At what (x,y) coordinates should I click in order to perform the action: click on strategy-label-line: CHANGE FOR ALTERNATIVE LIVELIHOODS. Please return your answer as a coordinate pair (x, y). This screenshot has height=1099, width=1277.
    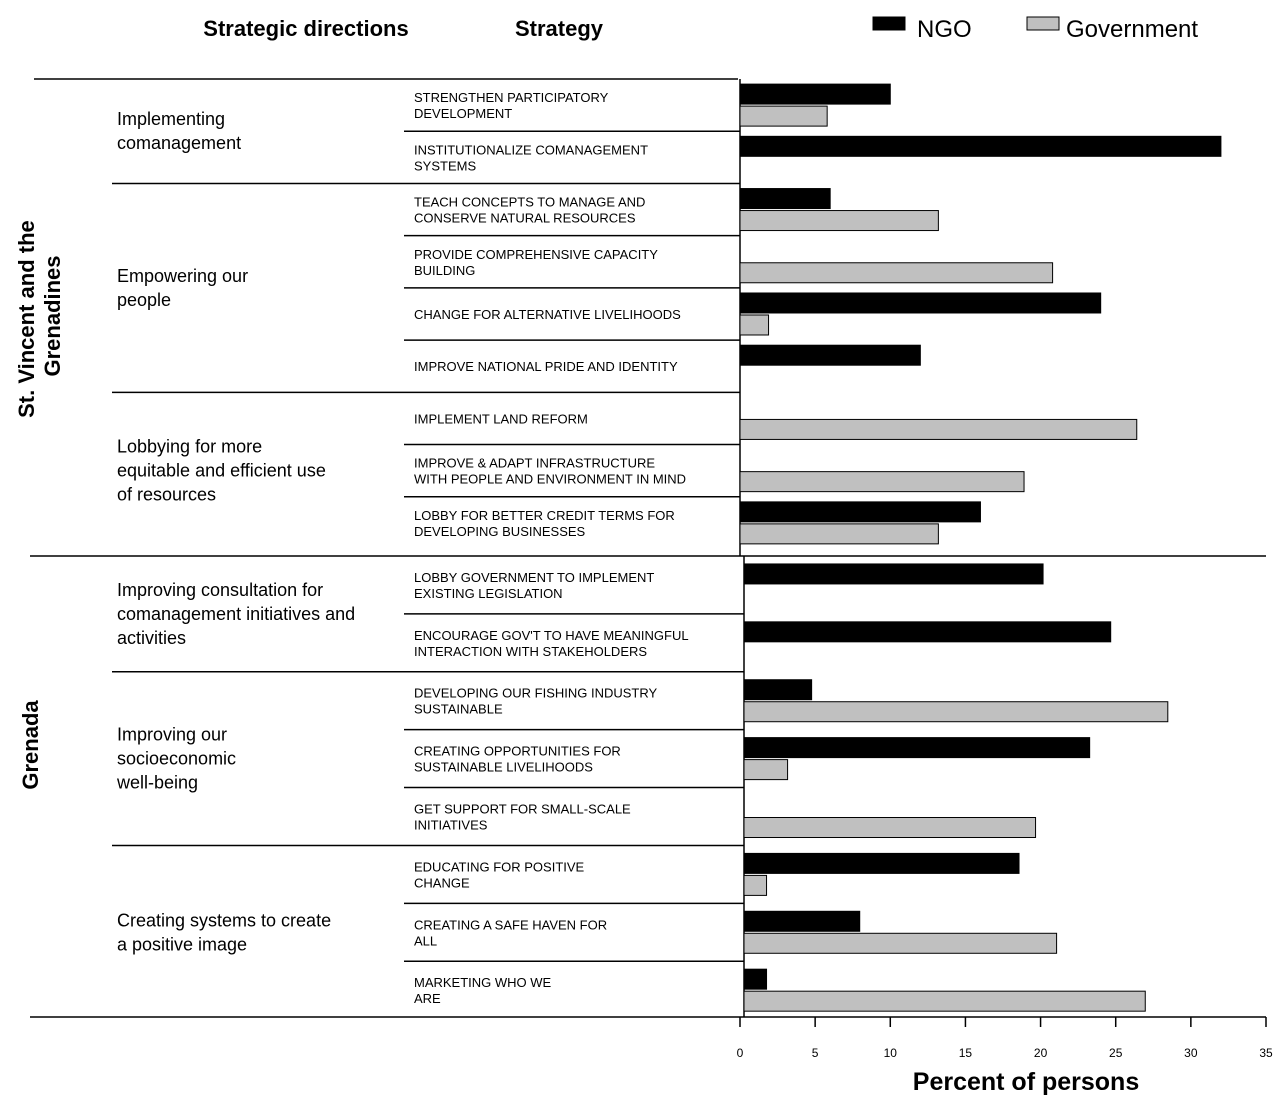
    Looking at the image, I should click on (547, 314).